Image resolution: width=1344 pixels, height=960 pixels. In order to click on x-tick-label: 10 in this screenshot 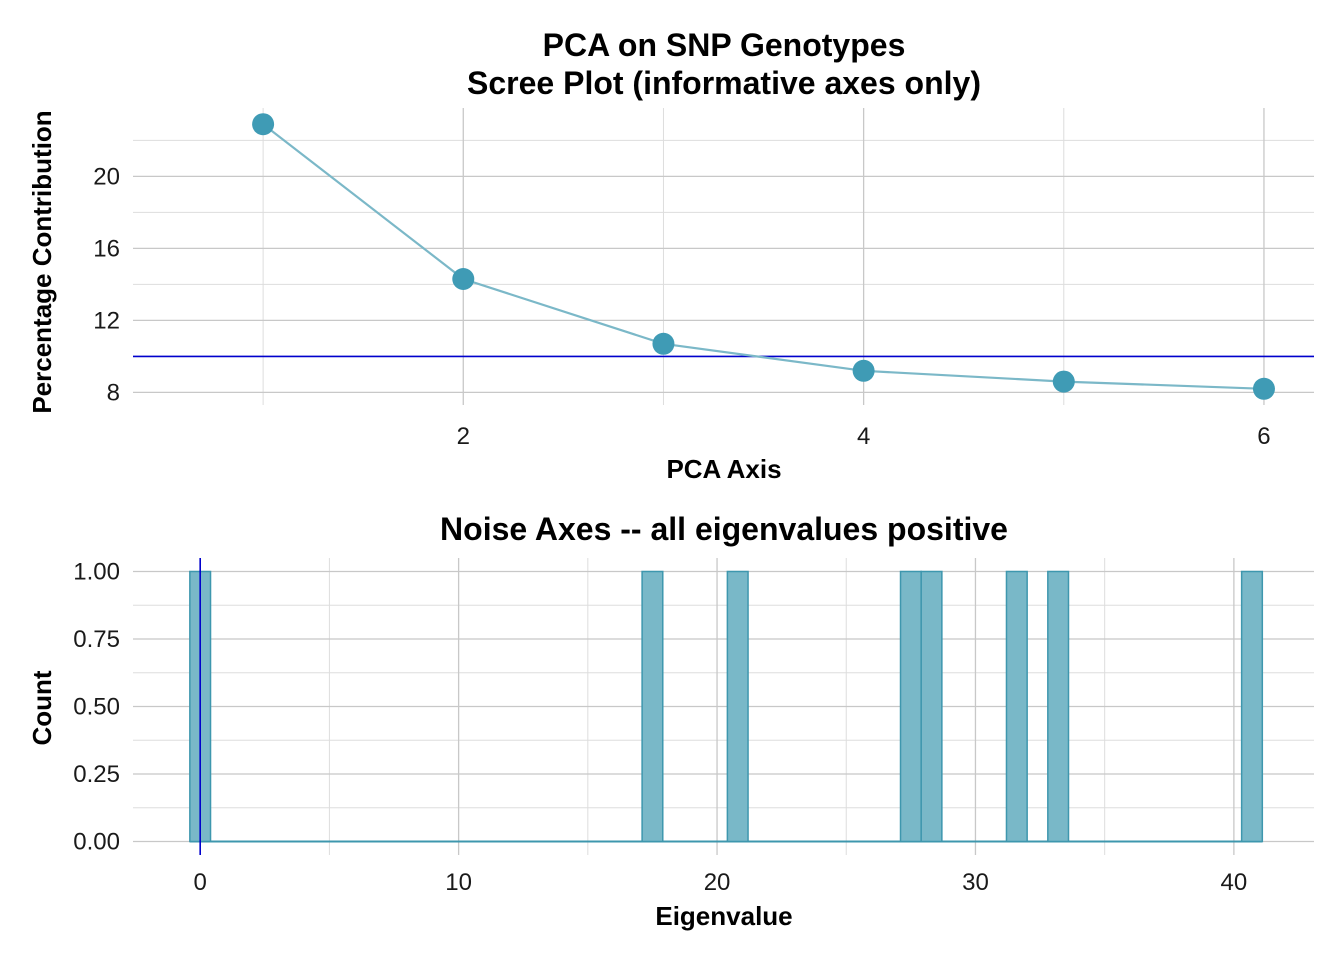, I will do `click(458, 882)`.